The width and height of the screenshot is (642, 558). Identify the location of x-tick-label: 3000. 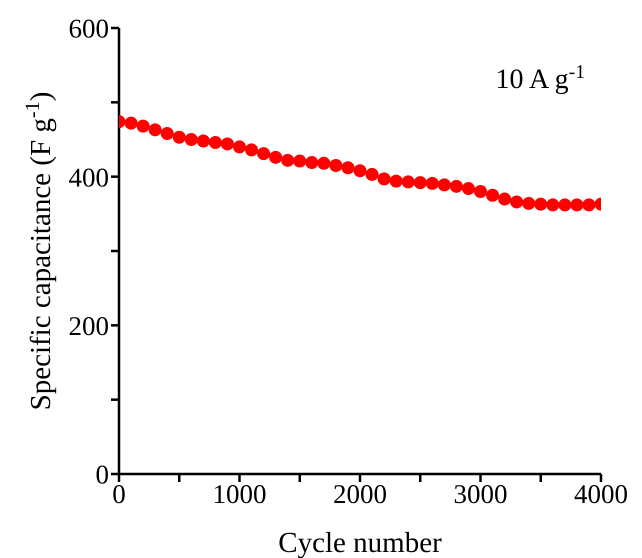
(481, 494).